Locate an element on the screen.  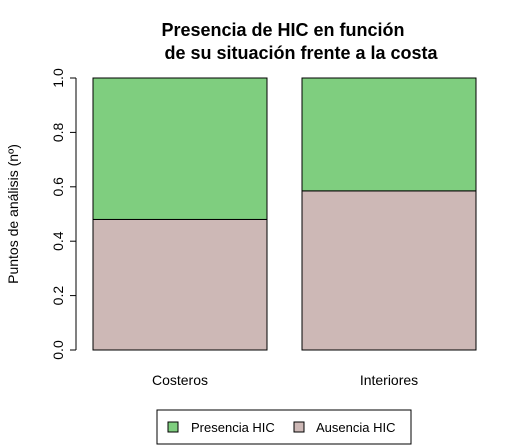
y-tick-label: 0.4 is located at coordinates (58, 241).